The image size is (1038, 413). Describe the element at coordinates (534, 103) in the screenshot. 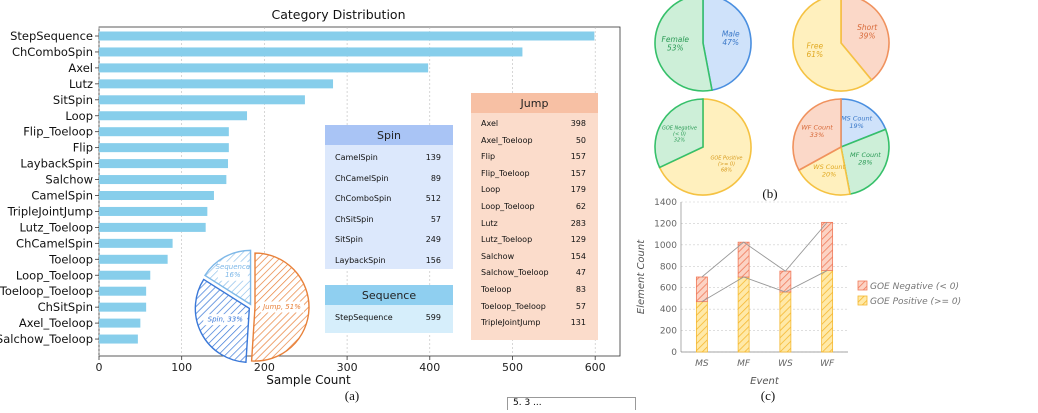

I see `jump-table-title: Jump` at that location.